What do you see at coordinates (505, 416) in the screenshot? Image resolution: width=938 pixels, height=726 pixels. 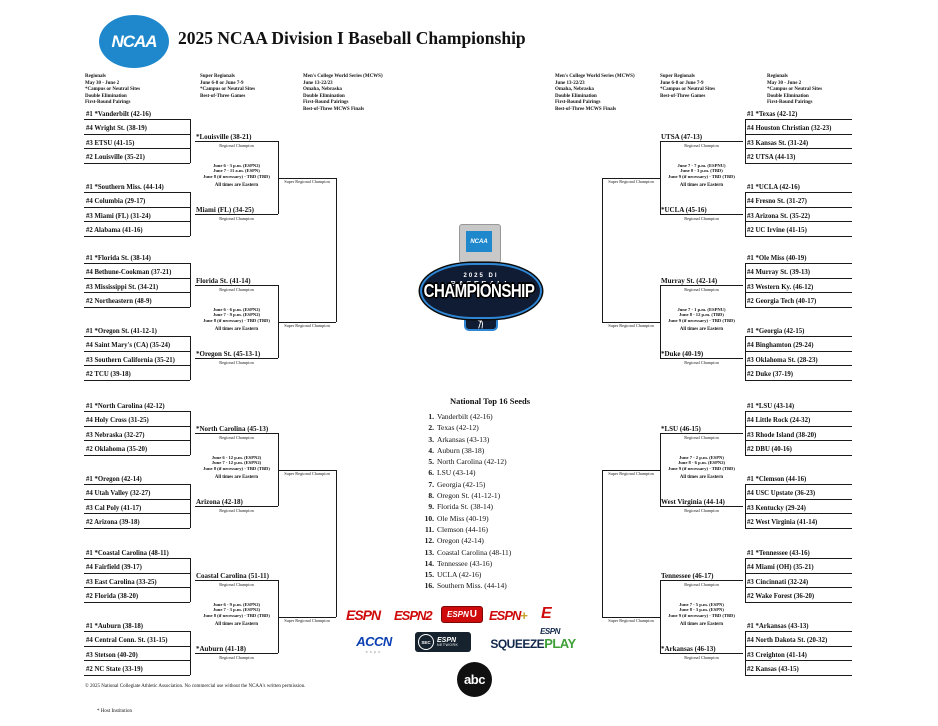 I see `seed-item: 1. Vanderbilt (42-16)` at bounding box center [505, 416].